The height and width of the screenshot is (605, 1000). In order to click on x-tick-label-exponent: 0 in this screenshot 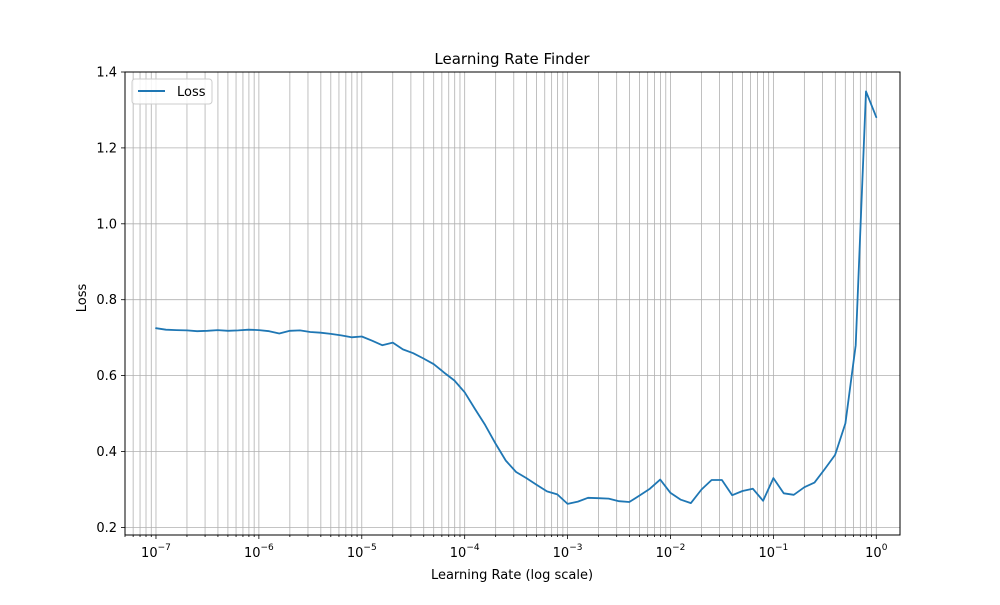, I will do `click(885, 548)`.